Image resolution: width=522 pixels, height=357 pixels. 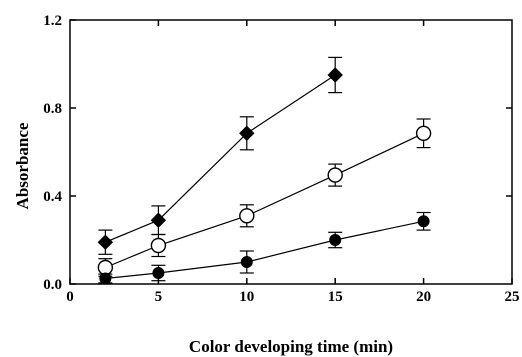 What do you see at coordinates (52, 21) in the screenshot?
I see `y-tick-label: 1.2` at bounding box center [52, 21].